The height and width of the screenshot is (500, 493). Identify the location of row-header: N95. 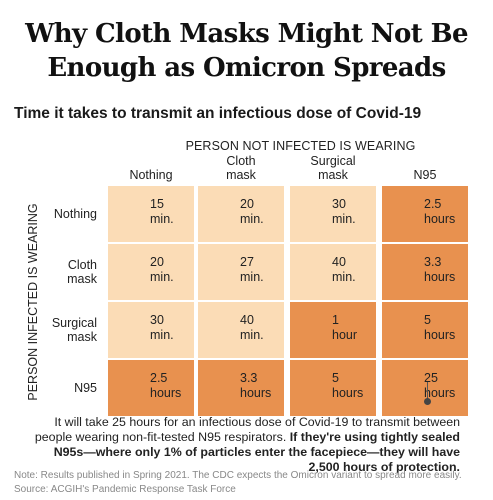
(62, 388).